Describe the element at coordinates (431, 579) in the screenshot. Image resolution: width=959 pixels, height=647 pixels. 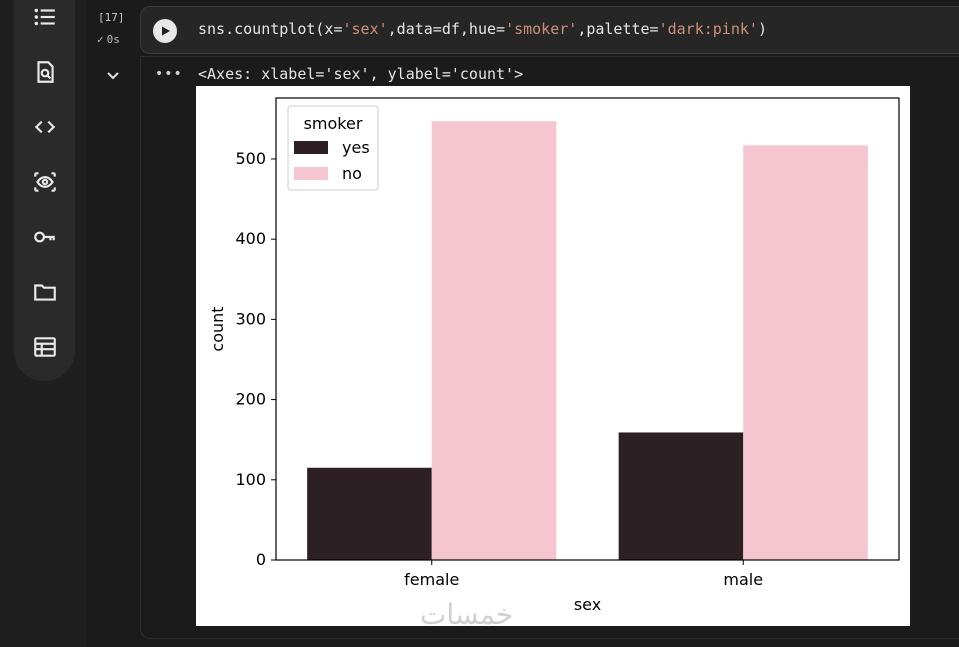
I see `x-tick-label: female` at that location.